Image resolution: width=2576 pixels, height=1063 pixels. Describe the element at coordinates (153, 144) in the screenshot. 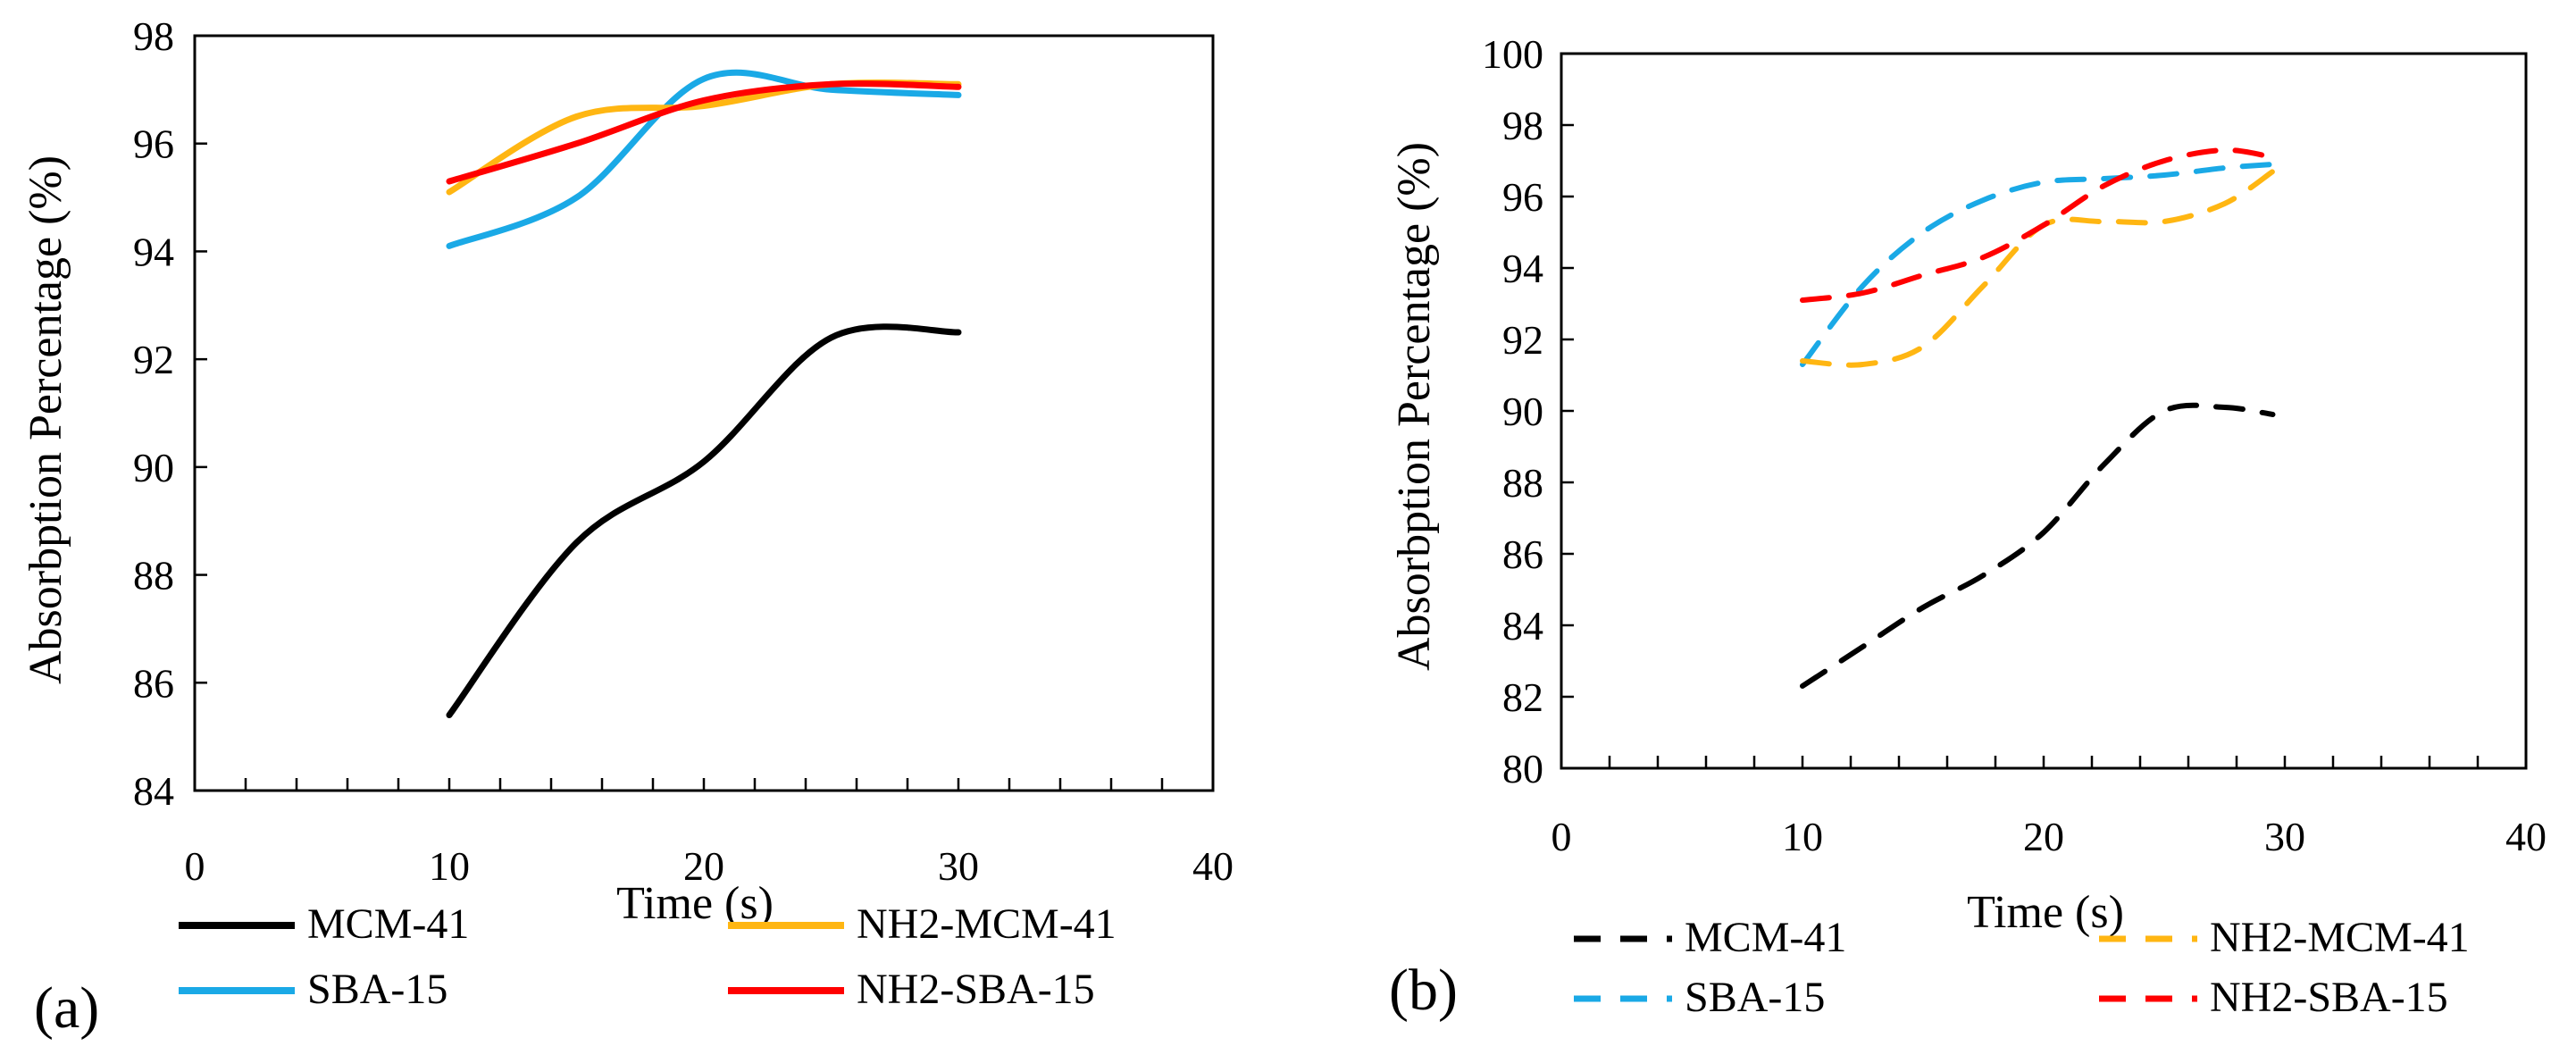

I see `chart-a-y-tick-label: 96` at that location.